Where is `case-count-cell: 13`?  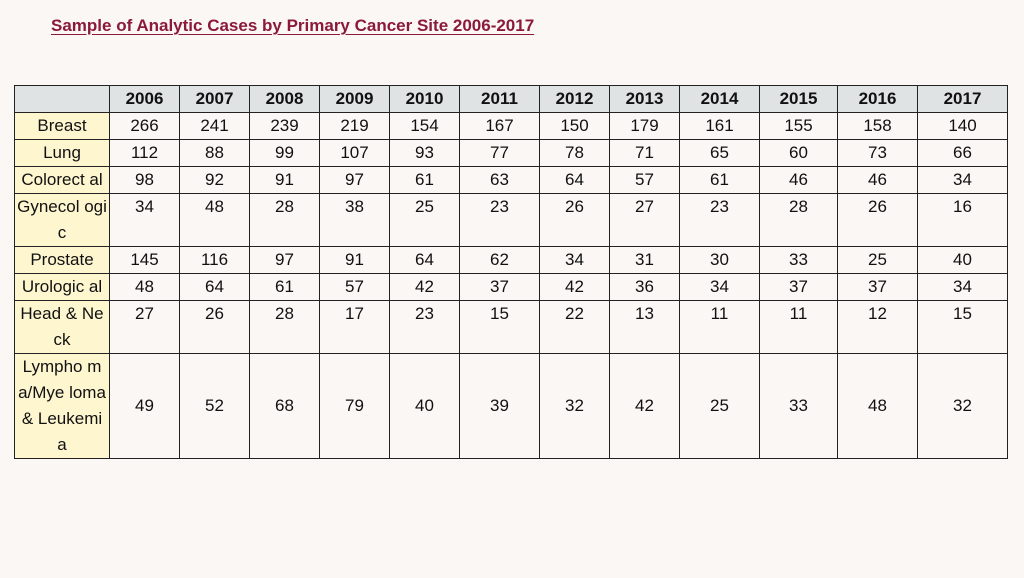
case-count-cell: 13 is located at coordinates (644, 327).